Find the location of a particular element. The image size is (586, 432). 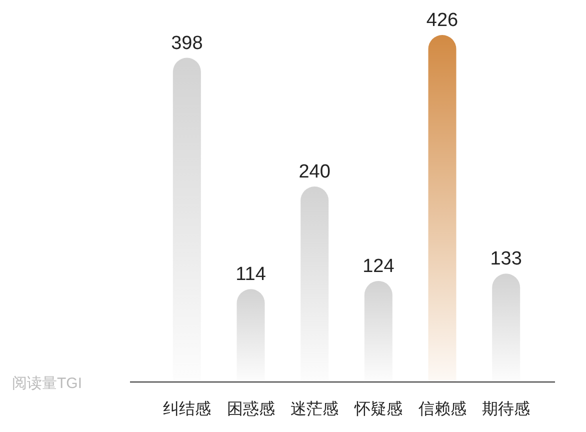

x-tick-label: 纠结感 is located at coordinates (186, 409).